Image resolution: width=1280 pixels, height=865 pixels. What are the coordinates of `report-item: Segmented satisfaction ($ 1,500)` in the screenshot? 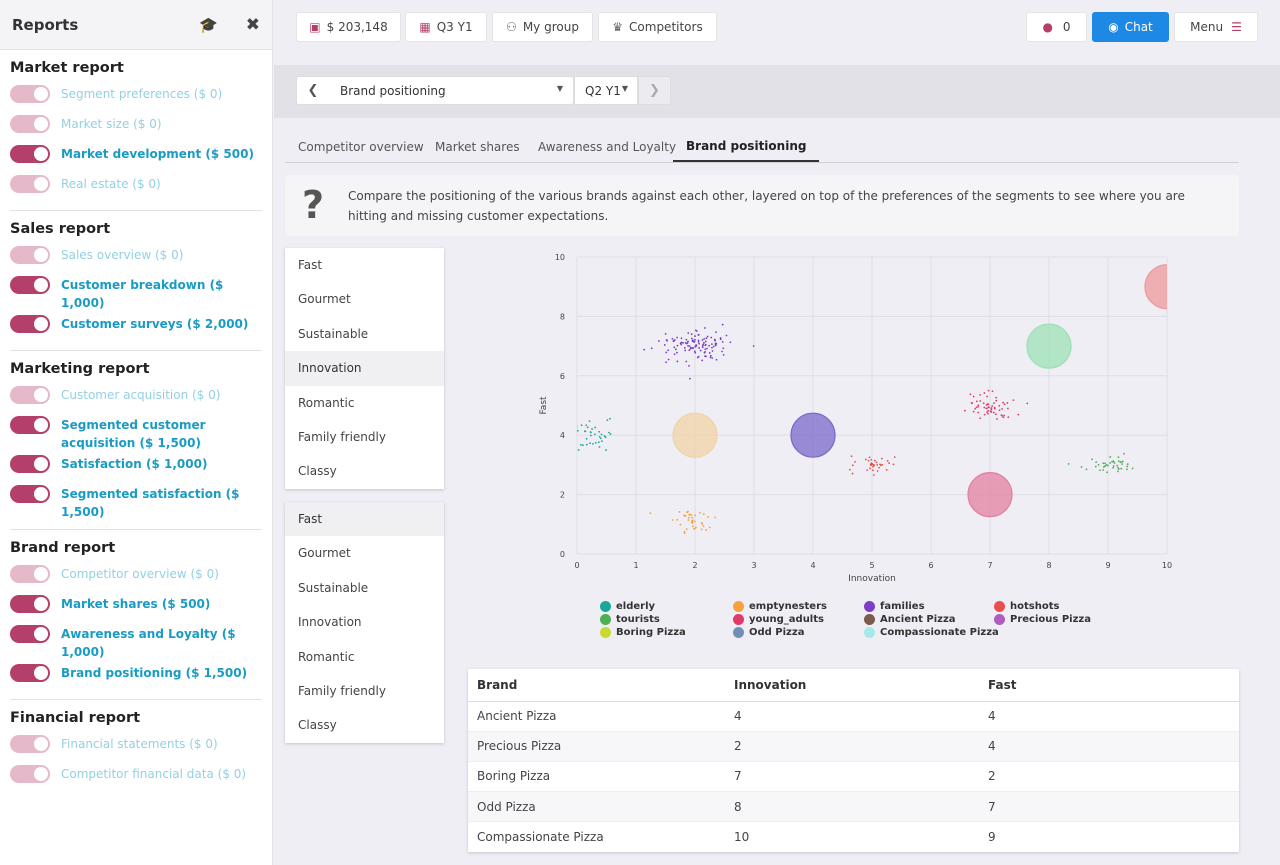 It's located at (136, 501).